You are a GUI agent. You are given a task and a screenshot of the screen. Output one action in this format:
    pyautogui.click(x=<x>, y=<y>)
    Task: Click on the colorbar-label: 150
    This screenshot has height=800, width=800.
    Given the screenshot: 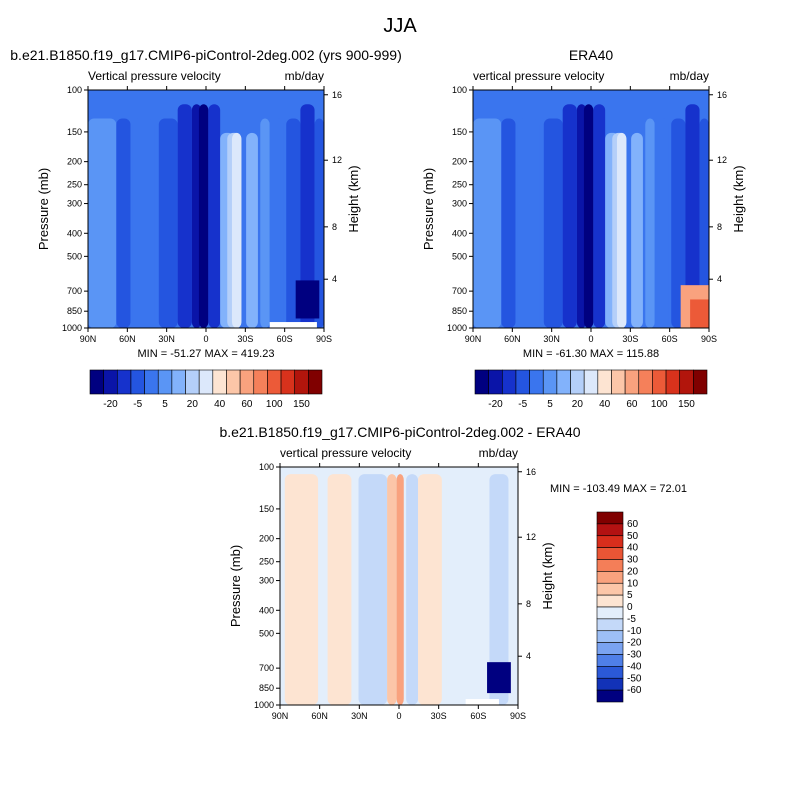 What is the action you would take?
    pyautogui.click(x=301, y=404)
    